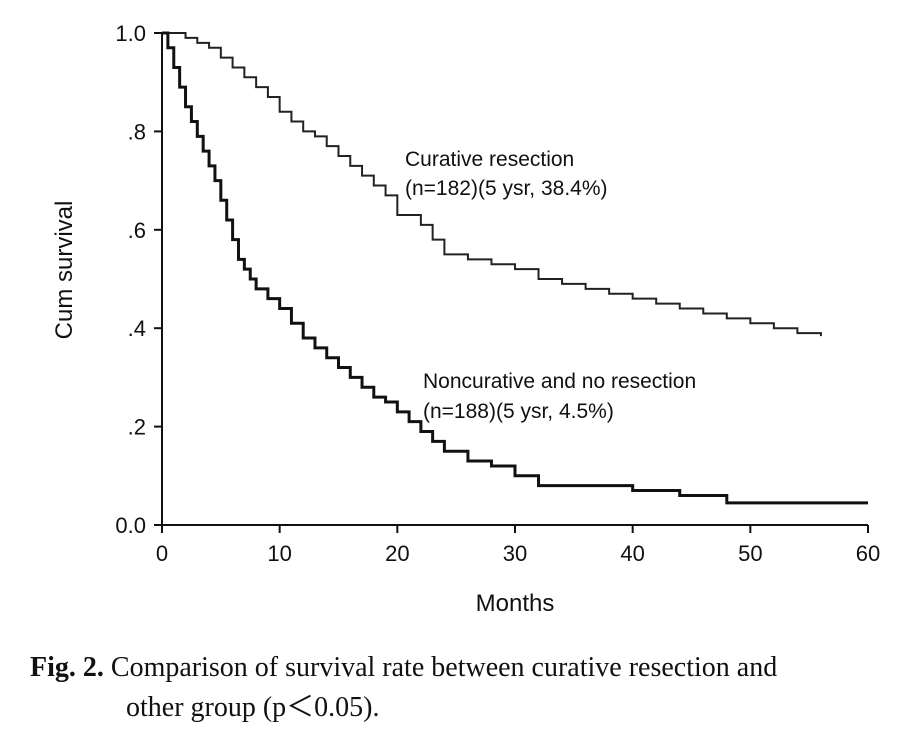 The height and width of the screenshot is (735, 918). Describe the element at coordinates (515, 553) in the screenshot. I see `x-tick-label: 30` at that location.